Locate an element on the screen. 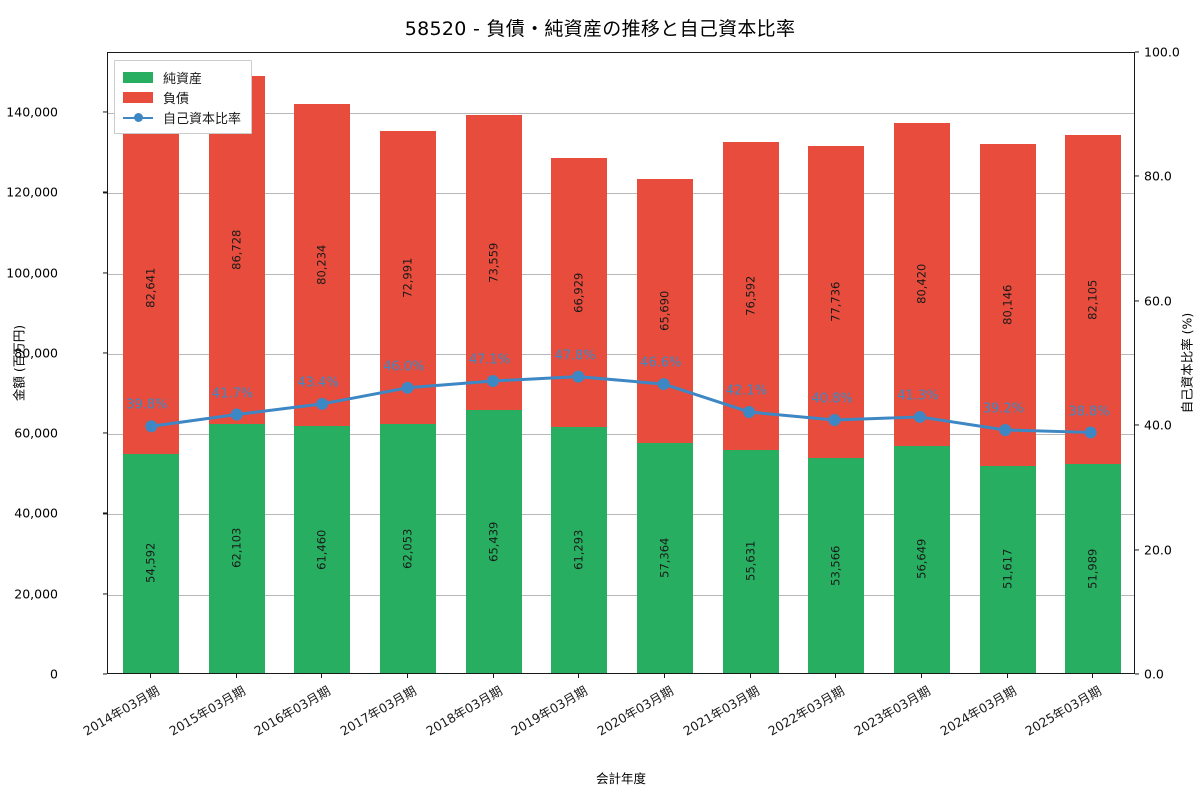 This screenshot has width=1200, height=800. y-axis-right-tick-label: 40.0 is located at coordinates (1158, 425).